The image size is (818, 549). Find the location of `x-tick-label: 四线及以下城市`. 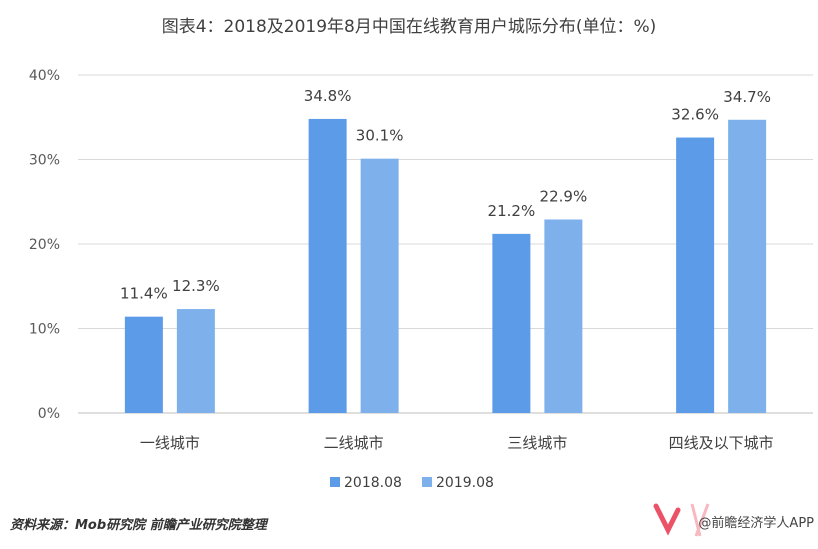

x-tick-label: 四线及以下城市 is located at coordinates (721, 443).